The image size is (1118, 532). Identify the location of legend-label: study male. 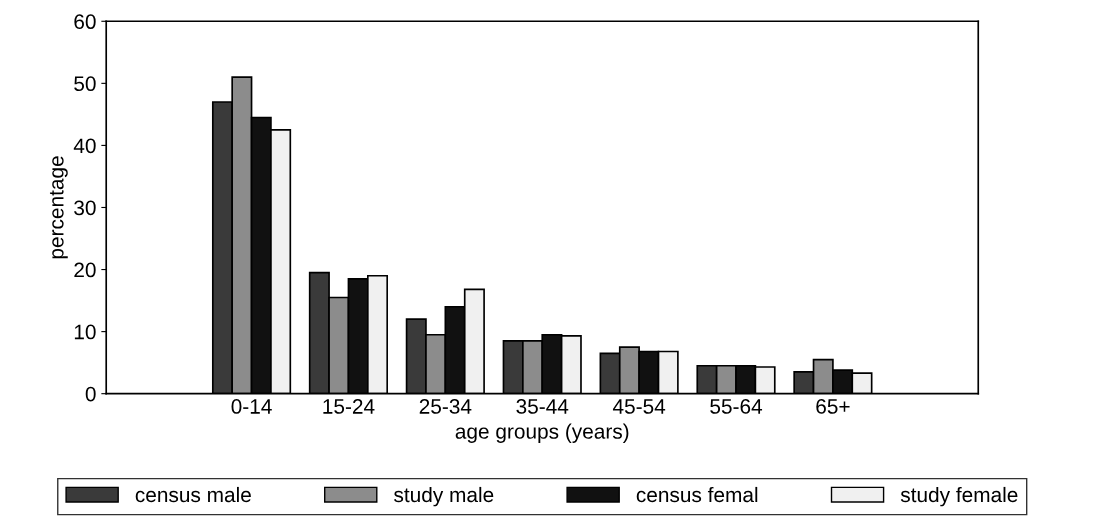
(444, 496).